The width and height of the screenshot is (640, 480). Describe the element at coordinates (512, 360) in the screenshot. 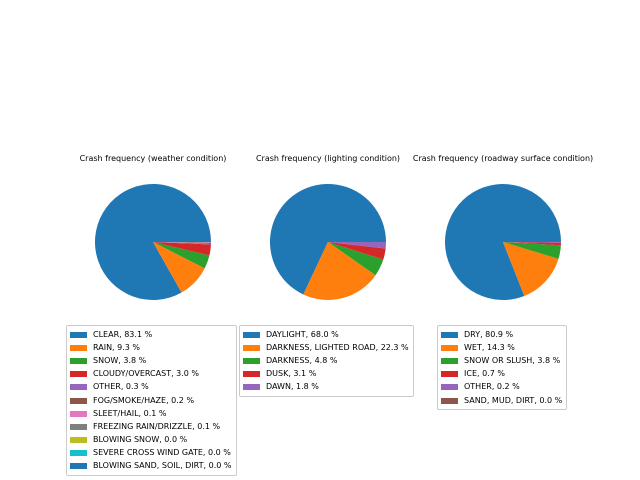

I see `legend-label: SNOW OR SLUSH, 3.8 %` at that location.